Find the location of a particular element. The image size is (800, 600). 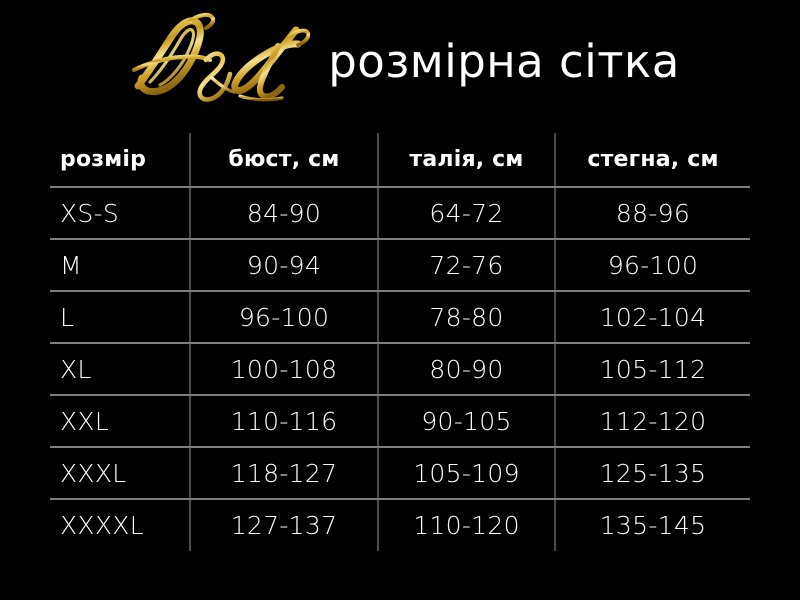

cell-hips: 96-100 is located at coordinates (652, 265).